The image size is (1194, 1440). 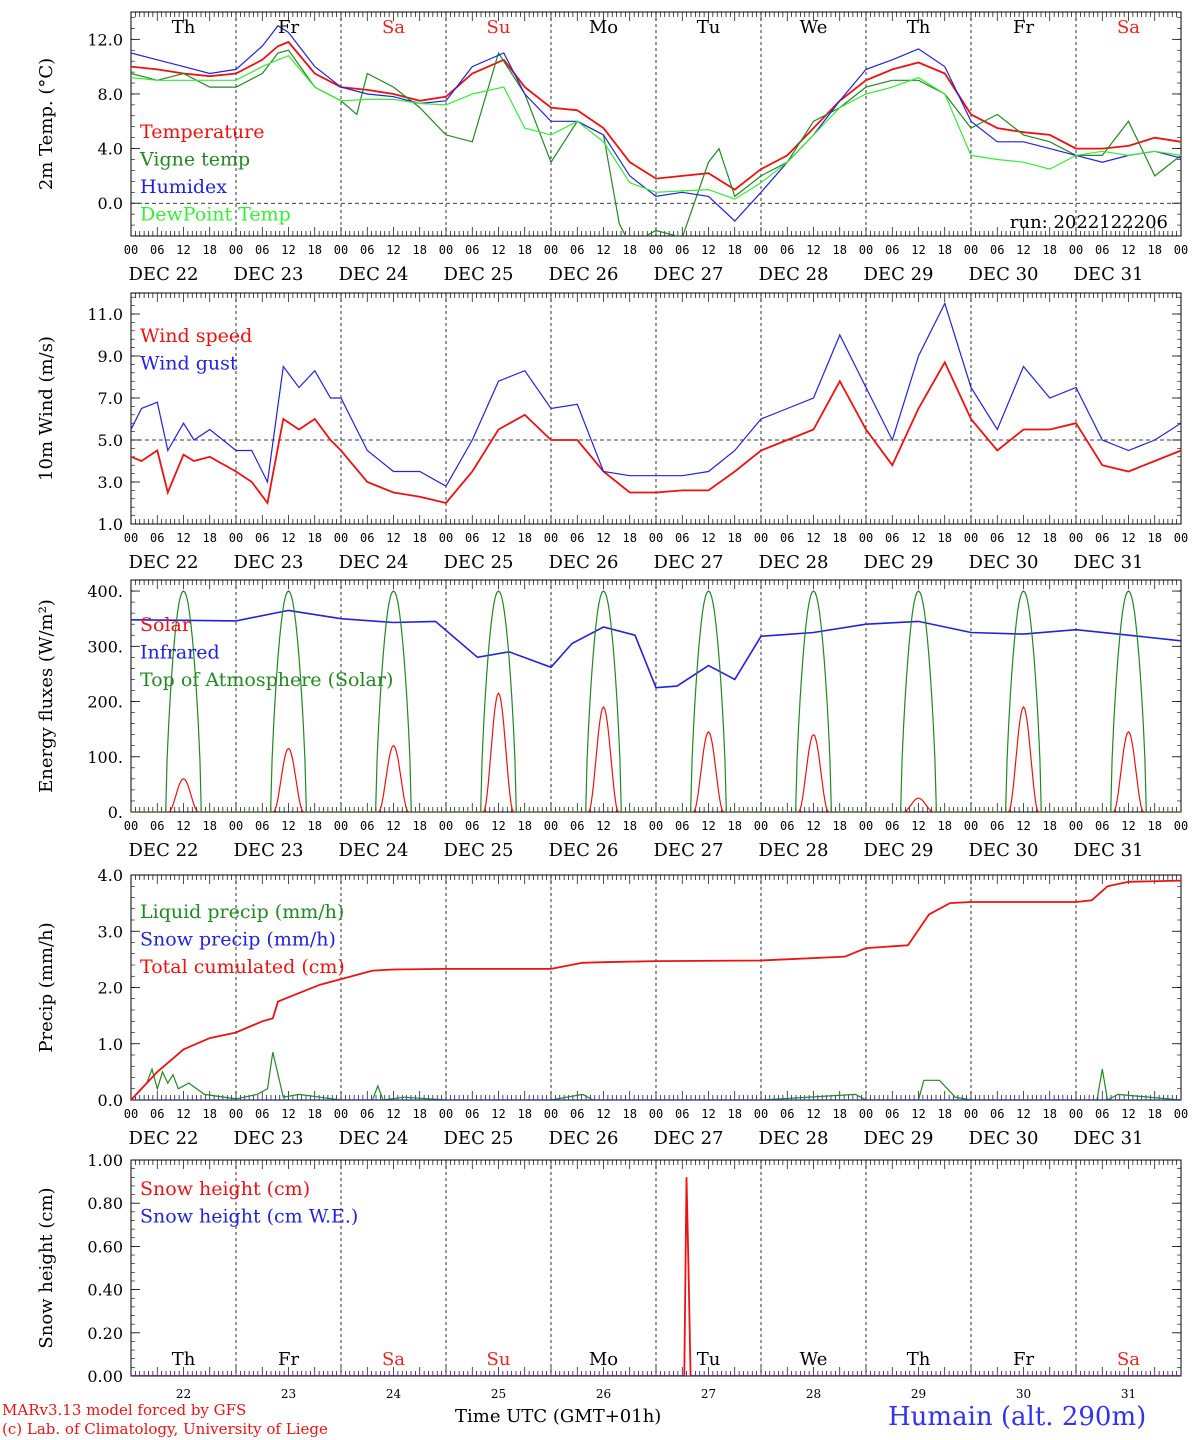 What do you see at coordinates (656, 115) in the screenshot?
I see `series-line-temperature` at bounding box center [656, 115].